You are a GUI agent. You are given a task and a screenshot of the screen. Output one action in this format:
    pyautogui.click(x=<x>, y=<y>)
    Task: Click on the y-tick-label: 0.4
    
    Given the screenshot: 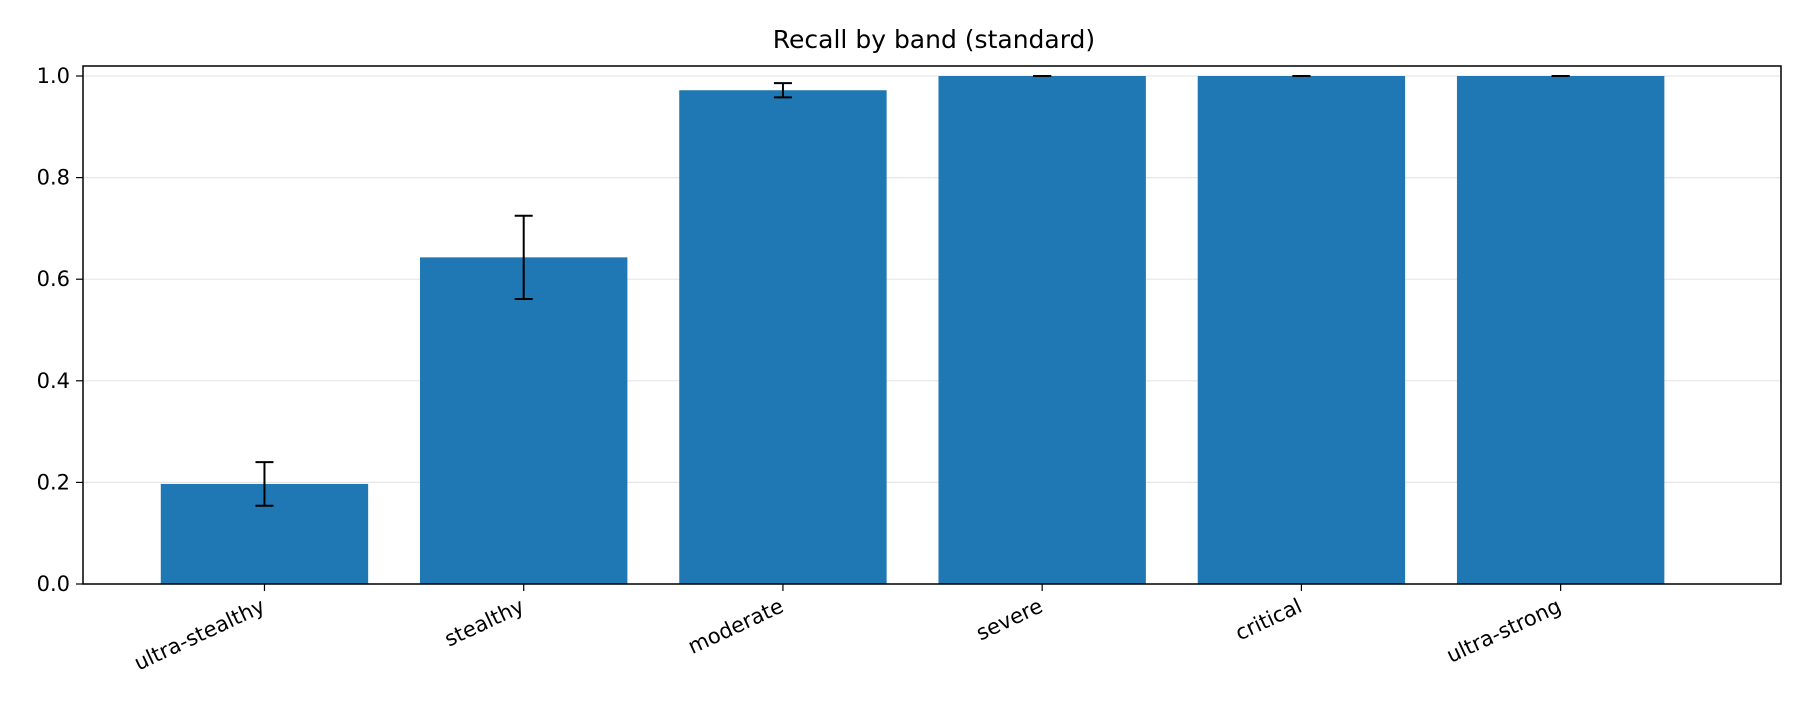 What is the action you would take?
    pyautogui.click(x=53, y=381)
    